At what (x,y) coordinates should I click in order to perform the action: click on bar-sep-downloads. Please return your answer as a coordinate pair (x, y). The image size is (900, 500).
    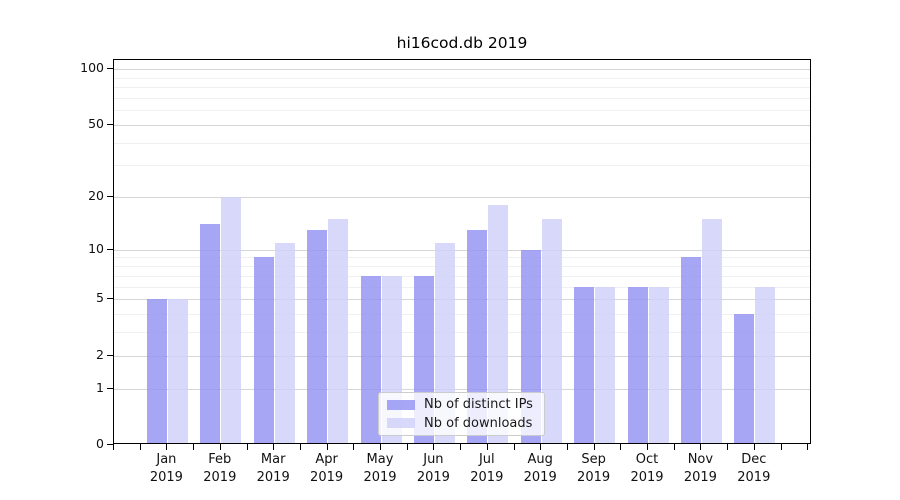
    Looking at the image, I should click on (605, 364).